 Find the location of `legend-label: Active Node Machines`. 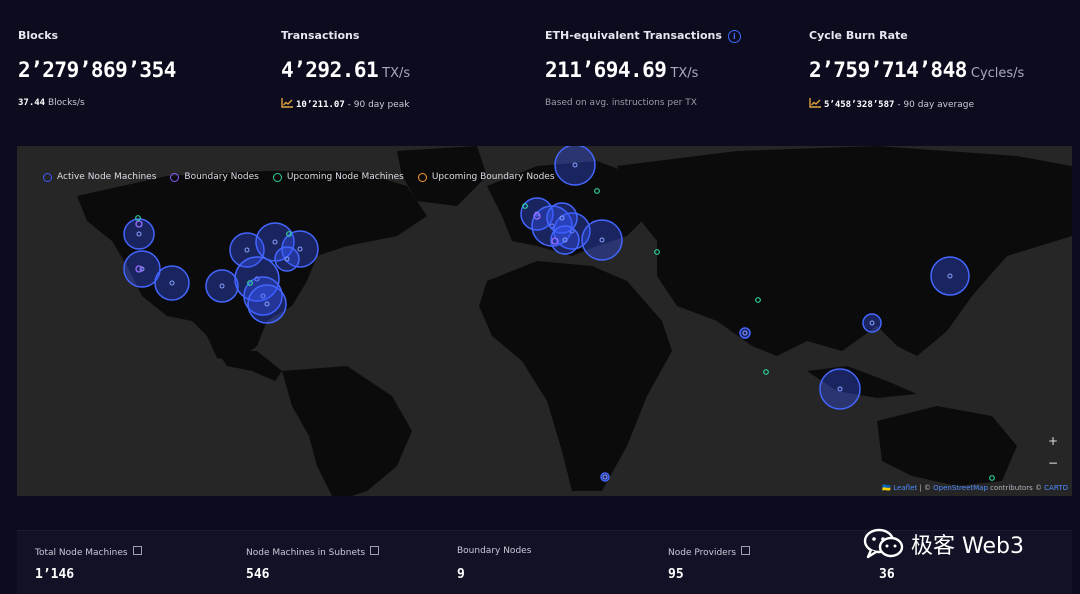

legend-label: Active Node Machines is located at coordinates (107, 177).